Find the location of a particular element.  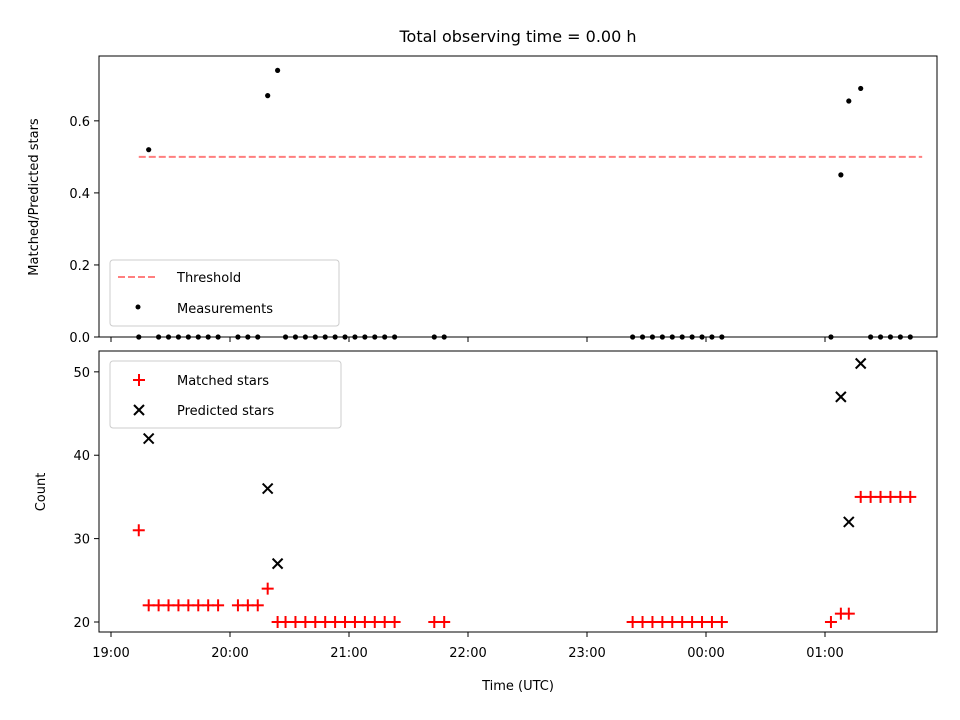

x-tick-label: 19:00 is located at coordinates (110, 653).